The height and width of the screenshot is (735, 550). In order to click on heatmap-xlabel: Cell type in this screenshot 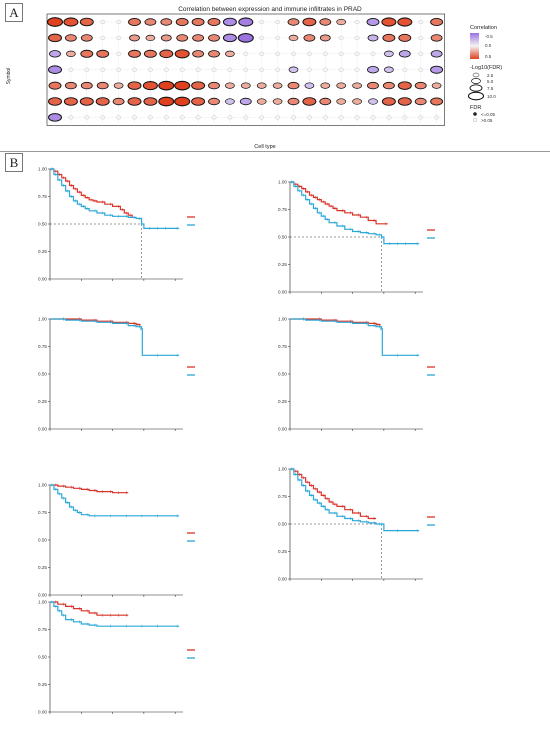, I will do `click(264, 147)`.